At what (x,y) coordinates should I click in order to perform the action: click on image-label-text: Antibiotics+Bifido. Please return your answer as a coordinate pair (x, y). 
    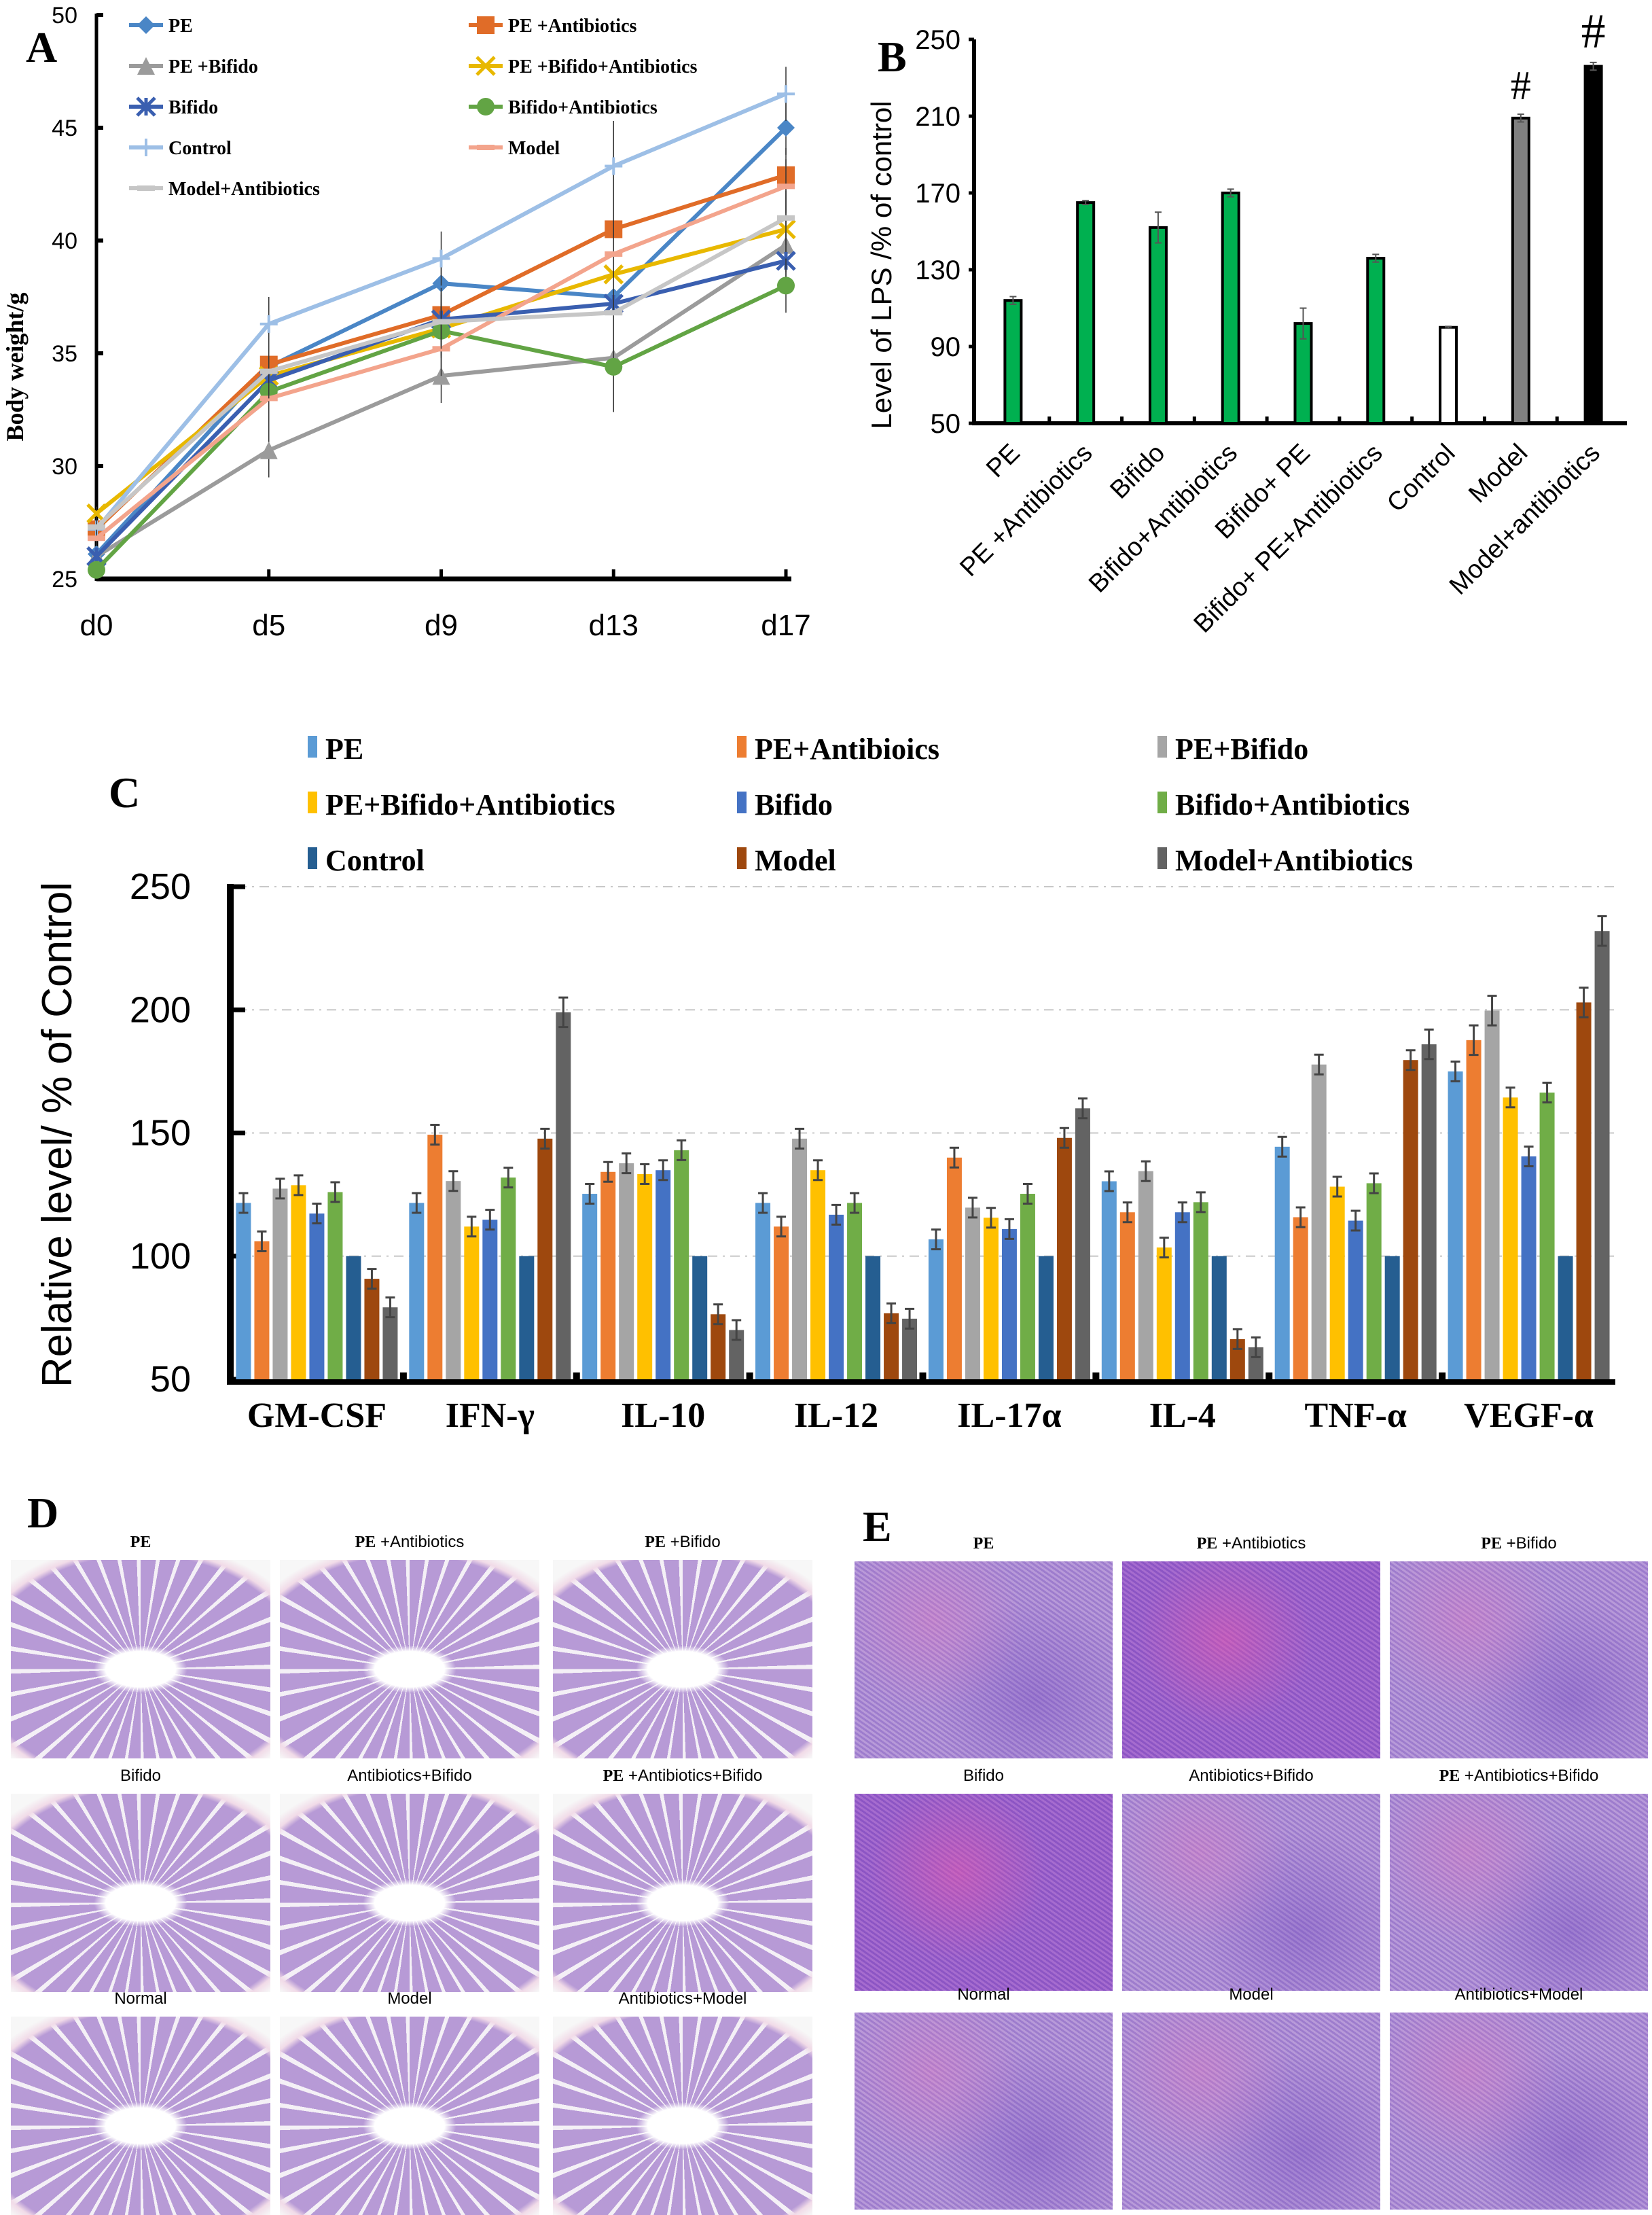
    Looking at the image, I should click on (409, 1776).